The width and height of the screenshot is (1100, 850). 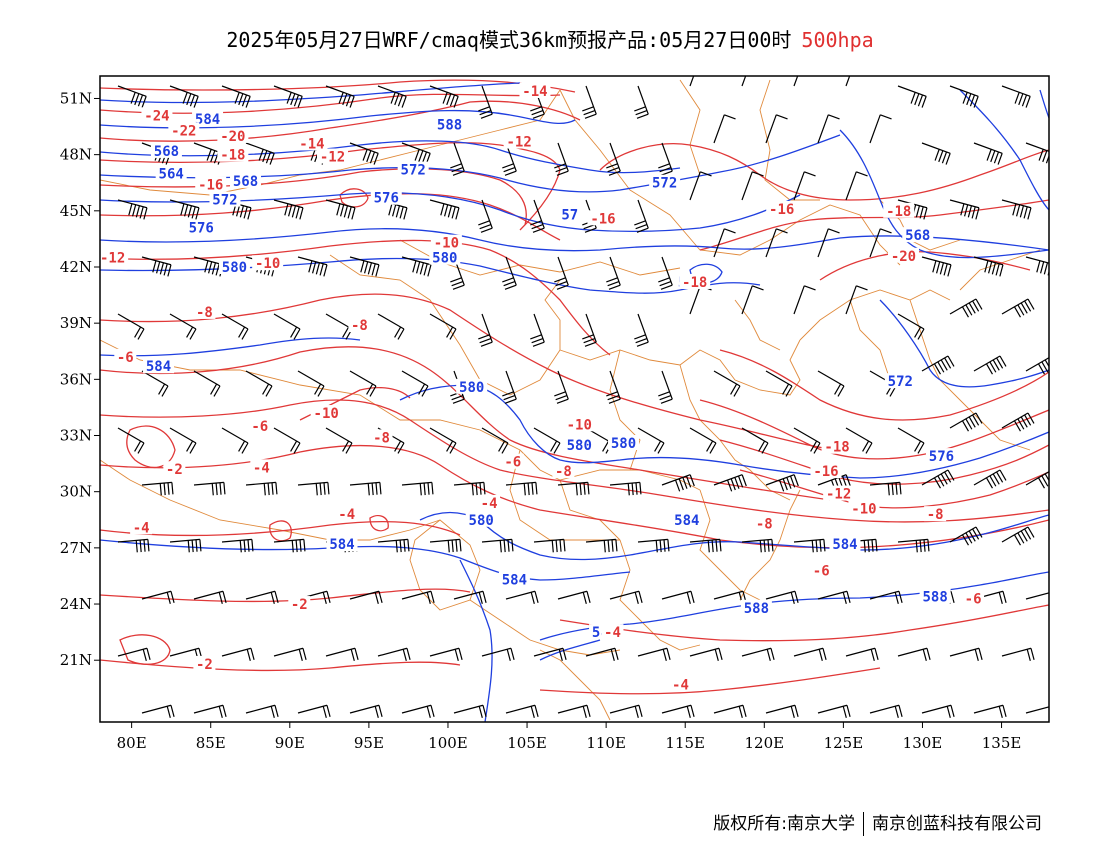 What do you see at coordinates (76, 267) in the screenshot?
I see `lat-tick-label: 42N` at bounding box center [76, 267].